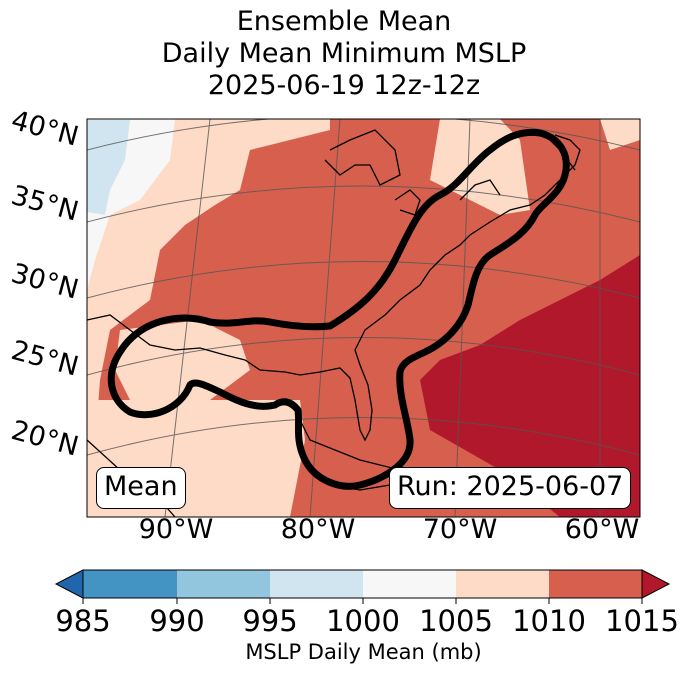 This screenshot has width=688, height=674. Describe the element at coordinates (344, 85) in the screenshot. I see `chart-title-line-3: 2025-06-19 12z-12z` at that location.